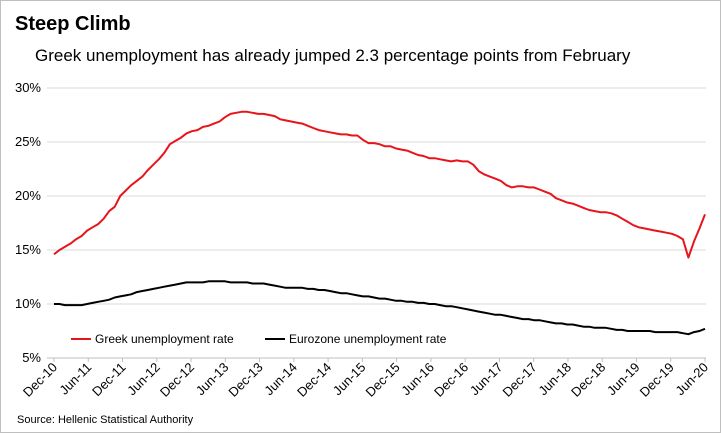 The width and height of the screenshot is (721, 433). What do you see at coordinates (40, 380) in the screenshot?
I see `x-tick-label: Dec-10` at bounding box center [40, 380].